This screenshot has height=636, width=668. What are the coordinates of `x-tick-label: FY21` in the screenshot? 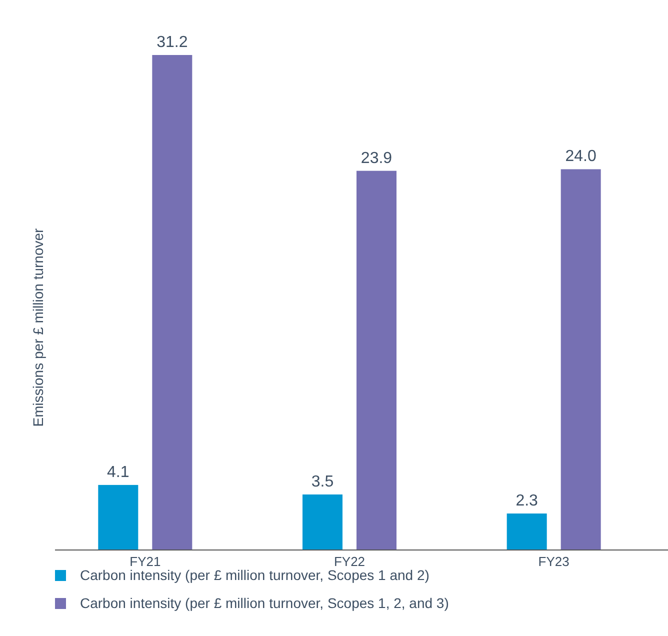 It's located at (145, 561).